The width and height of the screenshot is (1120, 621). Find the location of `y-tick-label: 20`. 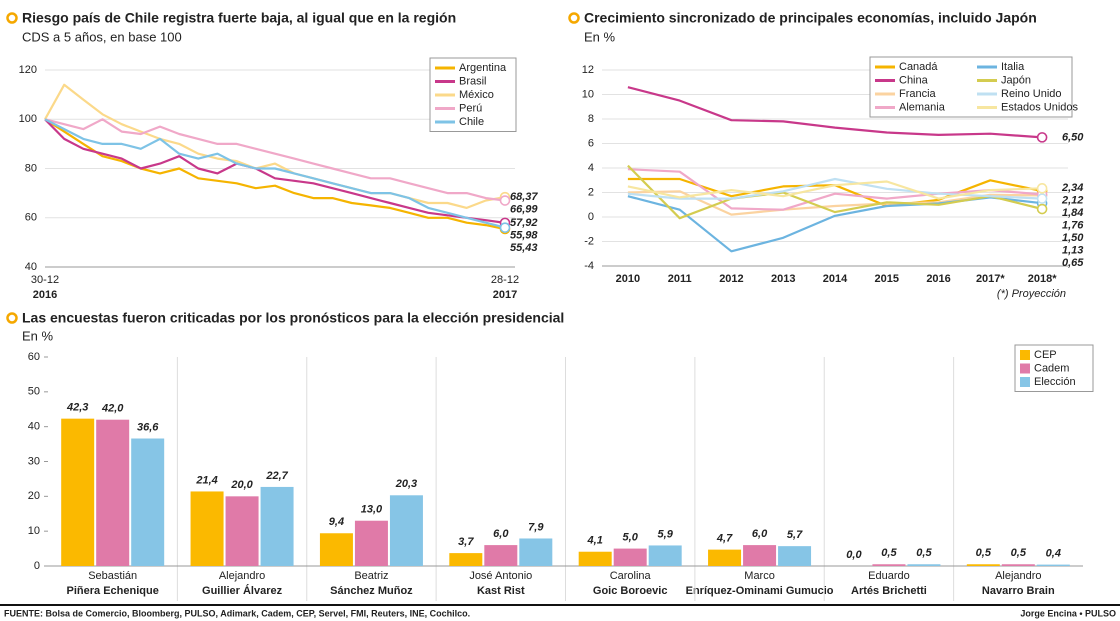

y-tick-label: 20 is located at coordinates (34, 496).